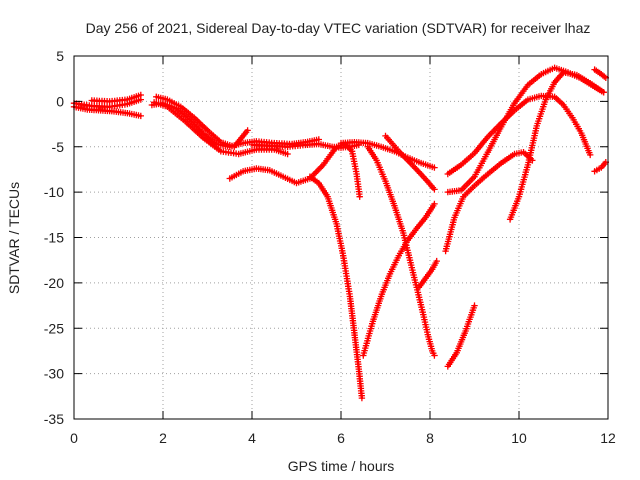 Image resolution: width=640 pixels, height=480 pixels. What do you see at coordinates (54, 328) in the screenshot?
I see `y-tick-label: -25` at bounding box center [54, 328].